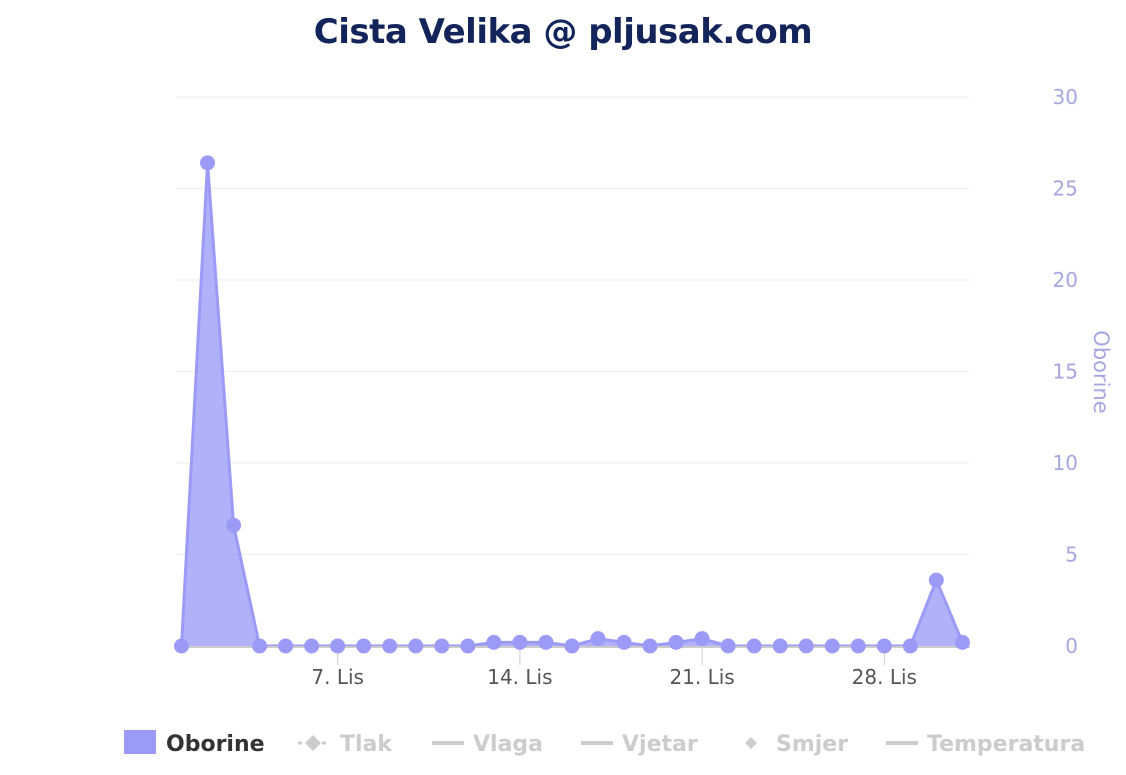 This screenshot has height=775, width=1126. I want to click on y-axis-ticks: 0 5 10 15 20 25 30, so click(1065, 371).